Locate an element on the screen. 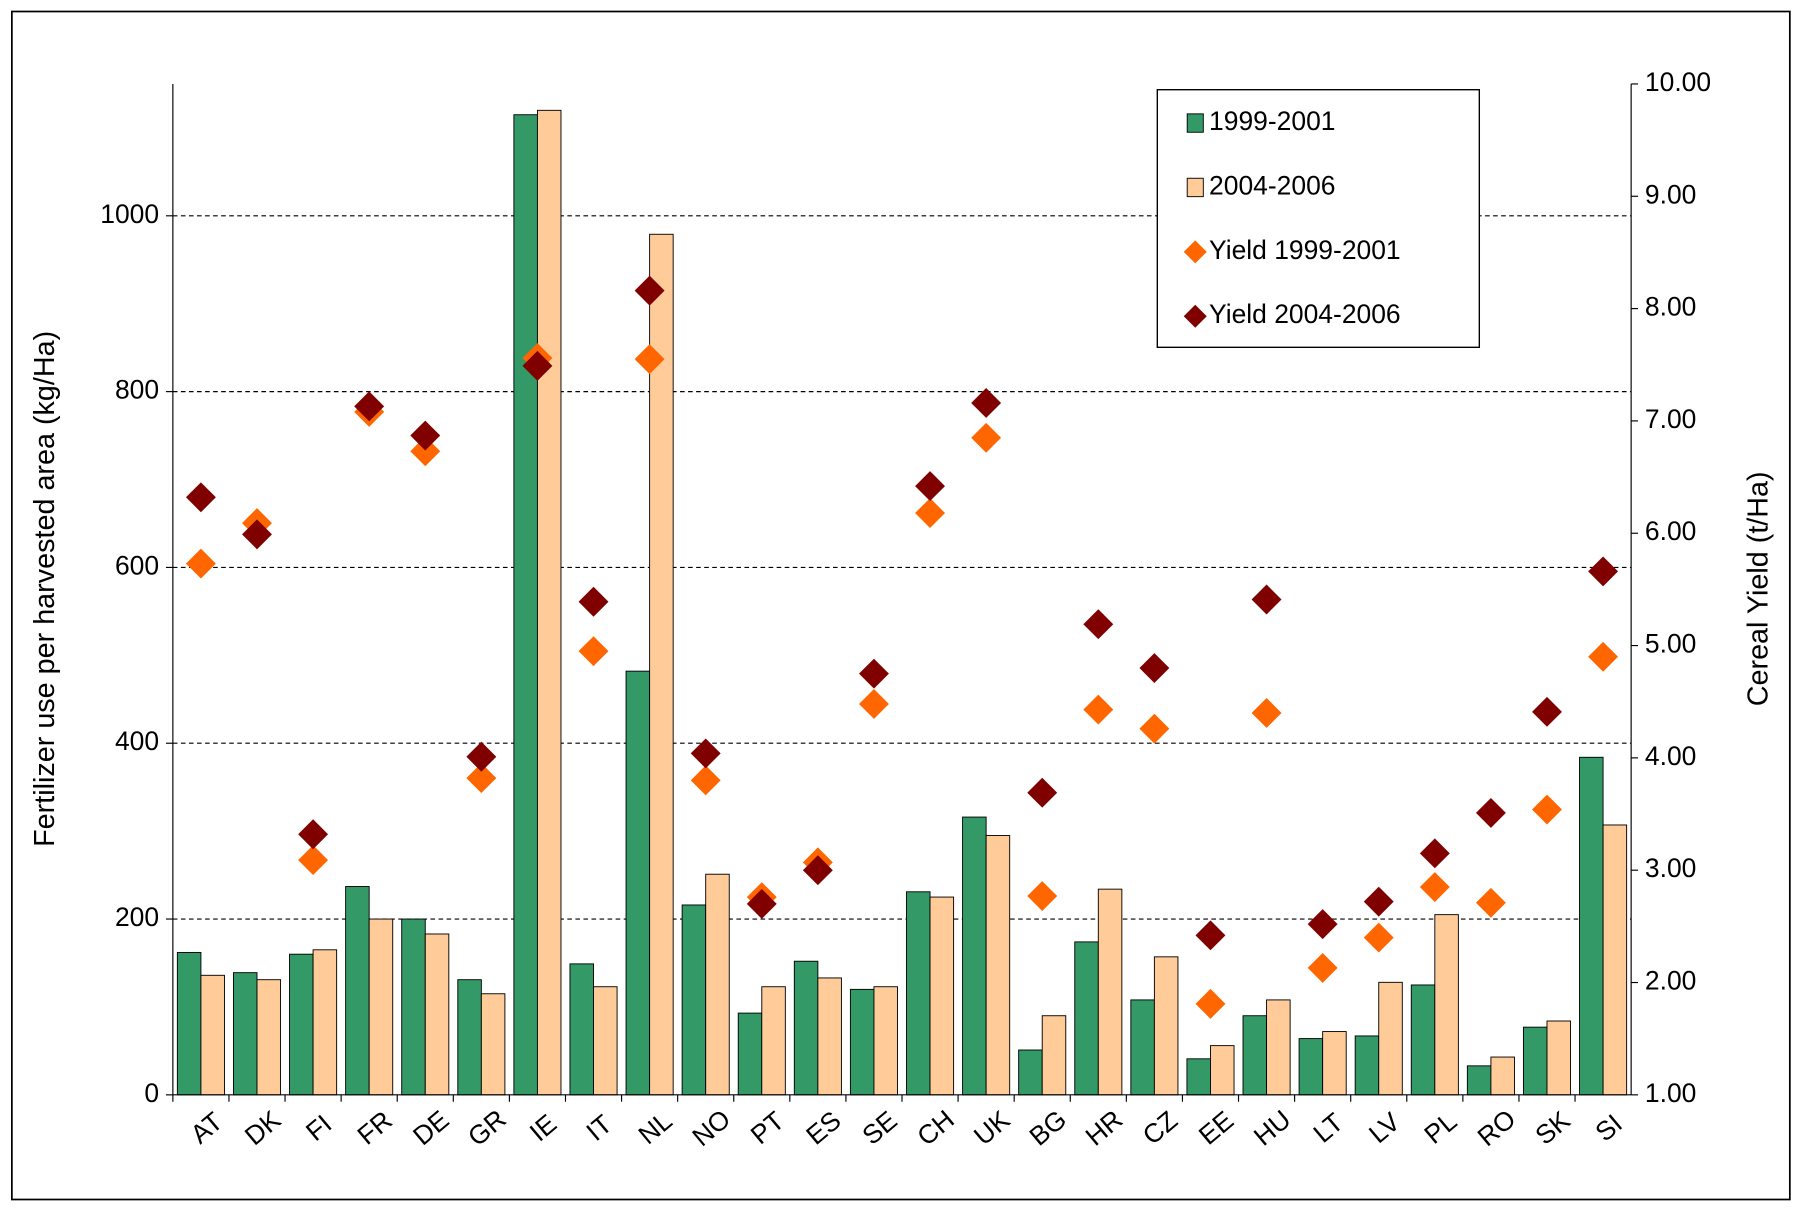 The height and width of the screenshot is (1211, 1804). y2-tick-label: 2.00 is located at coordinates (1670, 981).